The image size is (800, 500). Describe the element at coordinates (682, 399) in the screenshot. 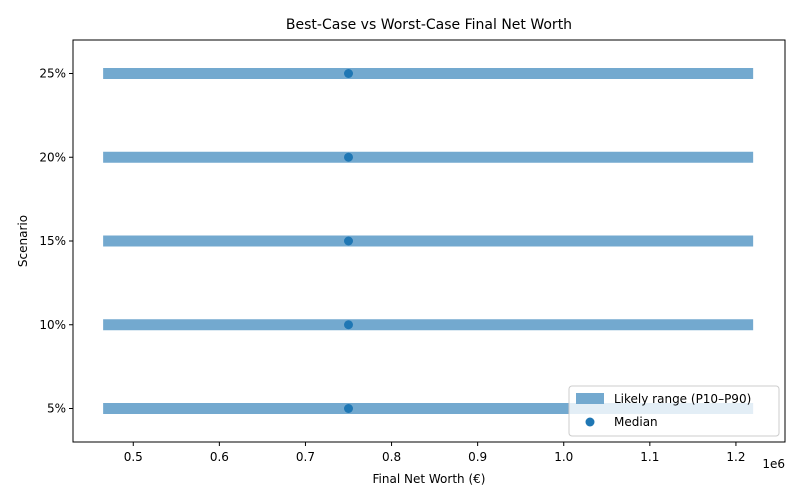

I see `legend-range-label: Likely range (P10–P90)` at that location.